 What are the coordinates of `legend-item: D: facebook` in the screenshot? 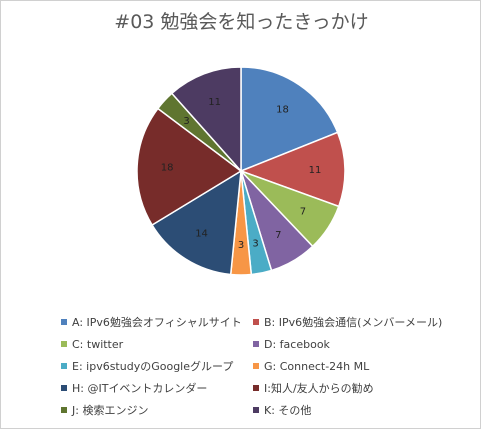 It's located at (358, 344).